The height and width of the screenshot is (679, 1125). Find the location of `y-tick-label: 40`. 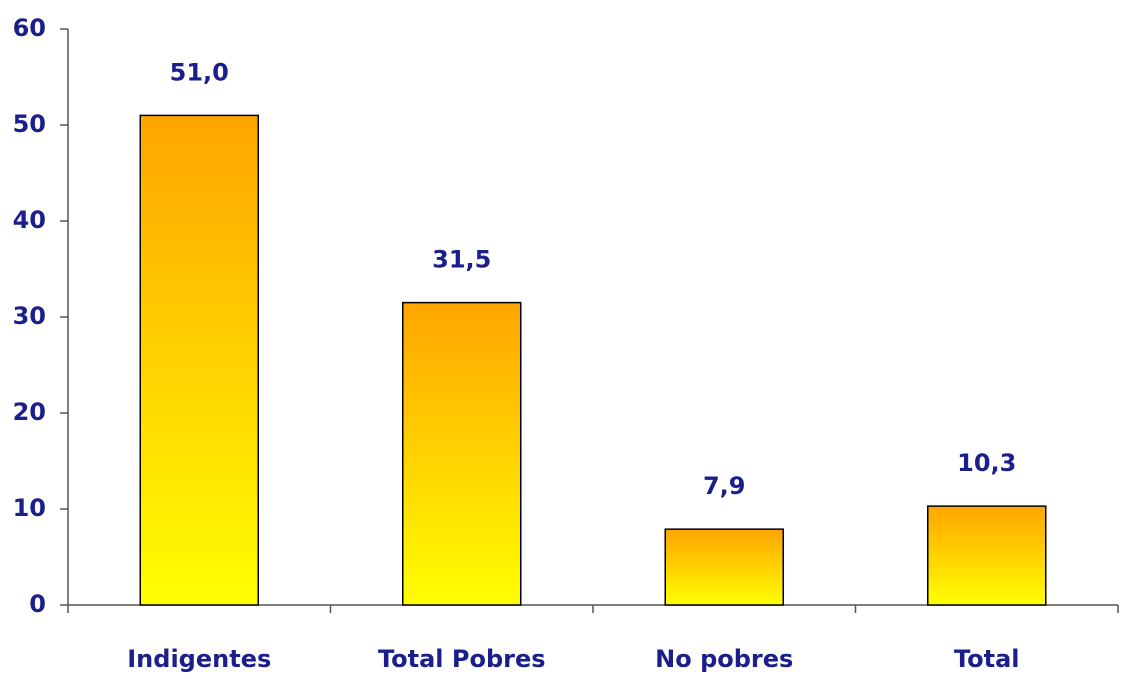

y-tick-label: 40 is located at coordinates (29, 220).